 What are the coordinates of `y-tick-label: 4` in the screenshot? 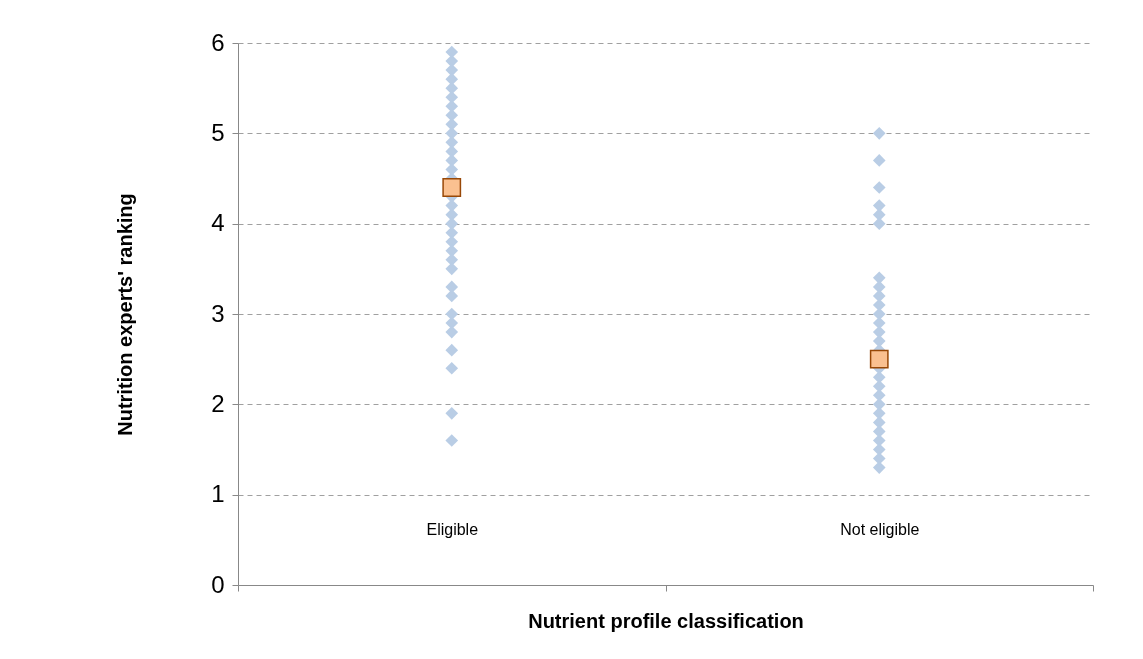 It's located at (218, 223).